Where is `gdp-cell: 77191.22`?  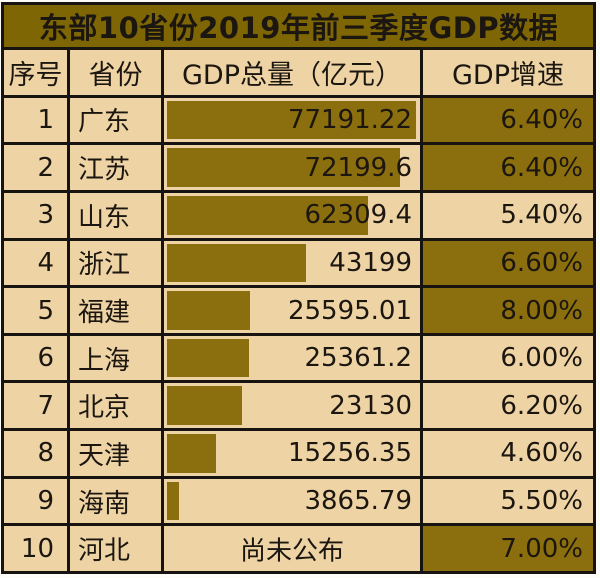 gdp-cell: 77191.22 is located at coordinates (293, 120).